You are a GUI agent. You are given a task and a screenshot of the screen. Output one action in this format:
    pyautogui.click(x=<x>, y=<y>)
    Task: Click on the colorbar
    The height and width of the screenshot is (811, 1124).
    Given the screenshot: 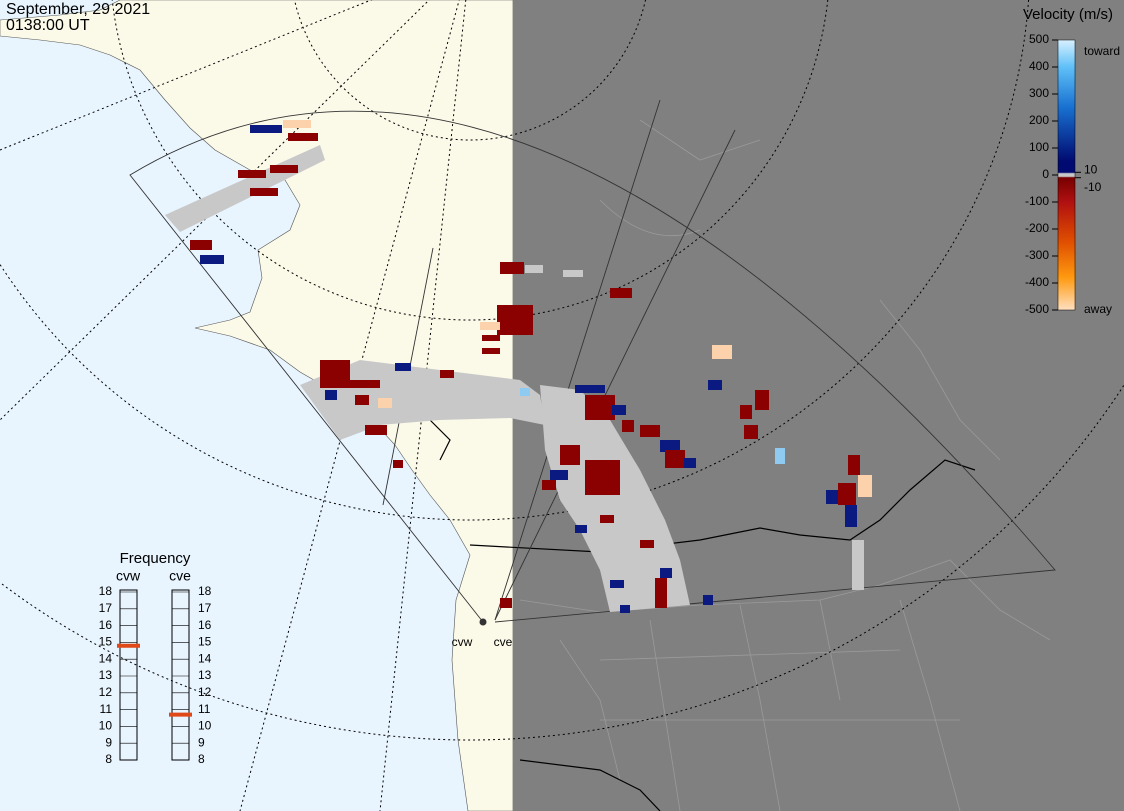 What is the action you would take?
    pyautogui.click(x=1066, y=175)
    